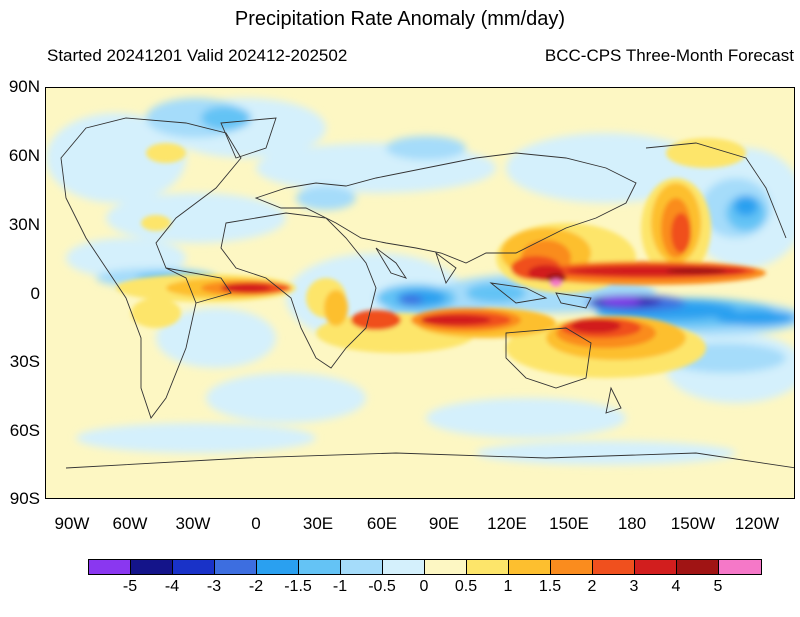 The width and height of the screenshot is (800, 617). I want to click on map-title: Precipitation Rate Anomaly (mm/day), so click(400, 19).